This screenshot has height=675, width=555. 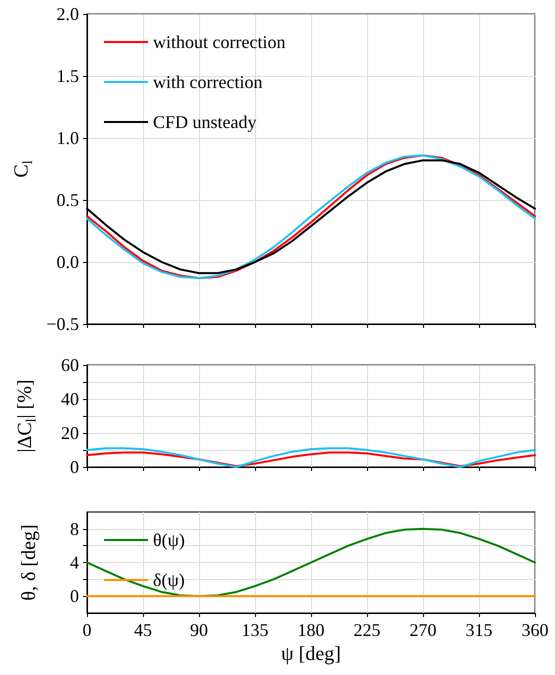 I want to click on y-tick-label: 0.0, so click(x=67, y=262).